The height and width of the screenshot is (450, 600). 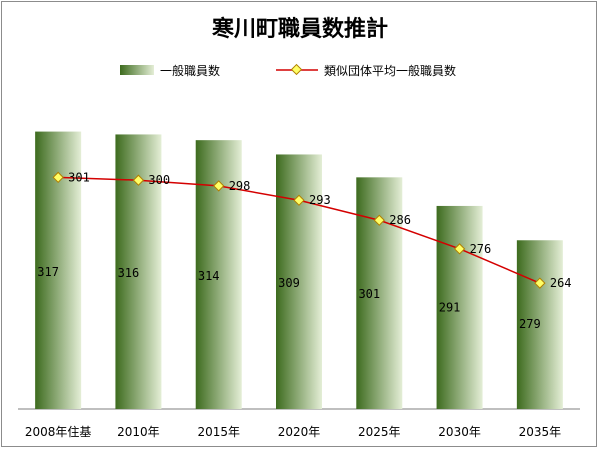 What do you see at coordinates (369, 294) in the screenshot?
I see `bar-label-4: 301` at bounding box center [369, 294].